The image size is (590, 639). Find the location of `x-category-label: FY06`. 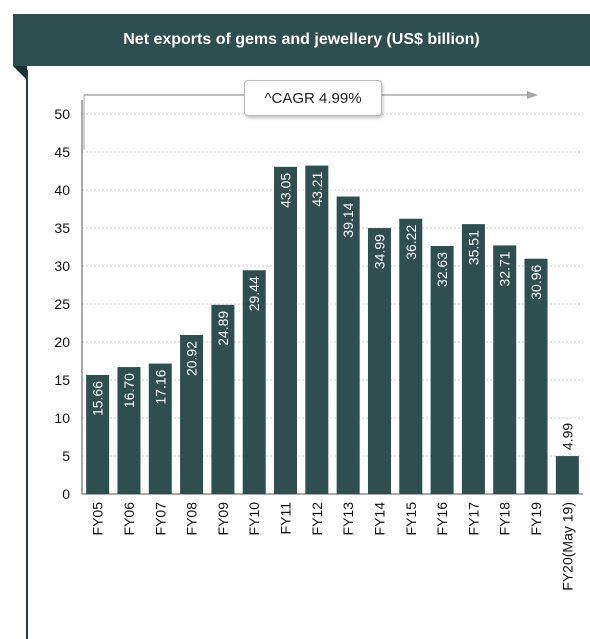

x-category-label: FY06 is located at coordinates (129, 519).